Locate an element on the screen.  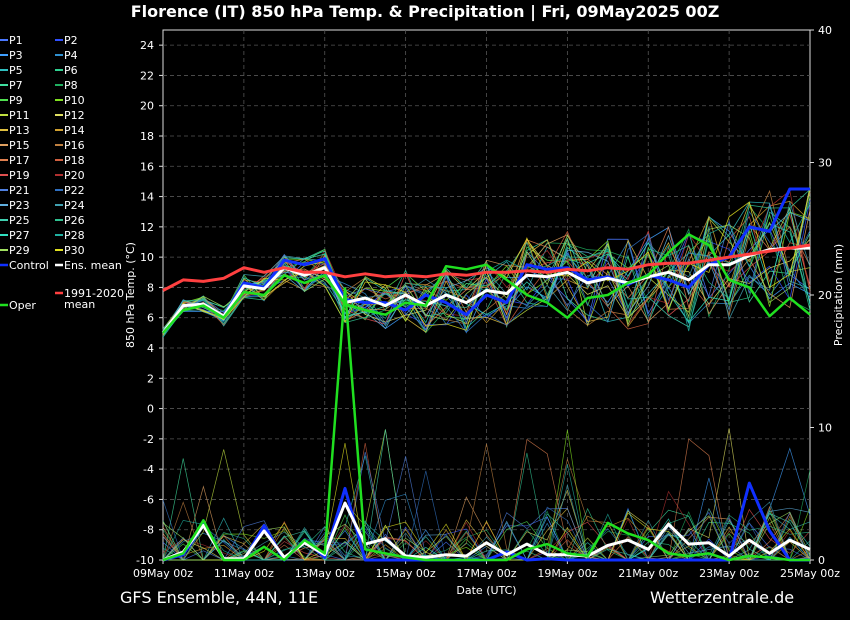
legend-item: P28 is located at coordinates (70, 235).